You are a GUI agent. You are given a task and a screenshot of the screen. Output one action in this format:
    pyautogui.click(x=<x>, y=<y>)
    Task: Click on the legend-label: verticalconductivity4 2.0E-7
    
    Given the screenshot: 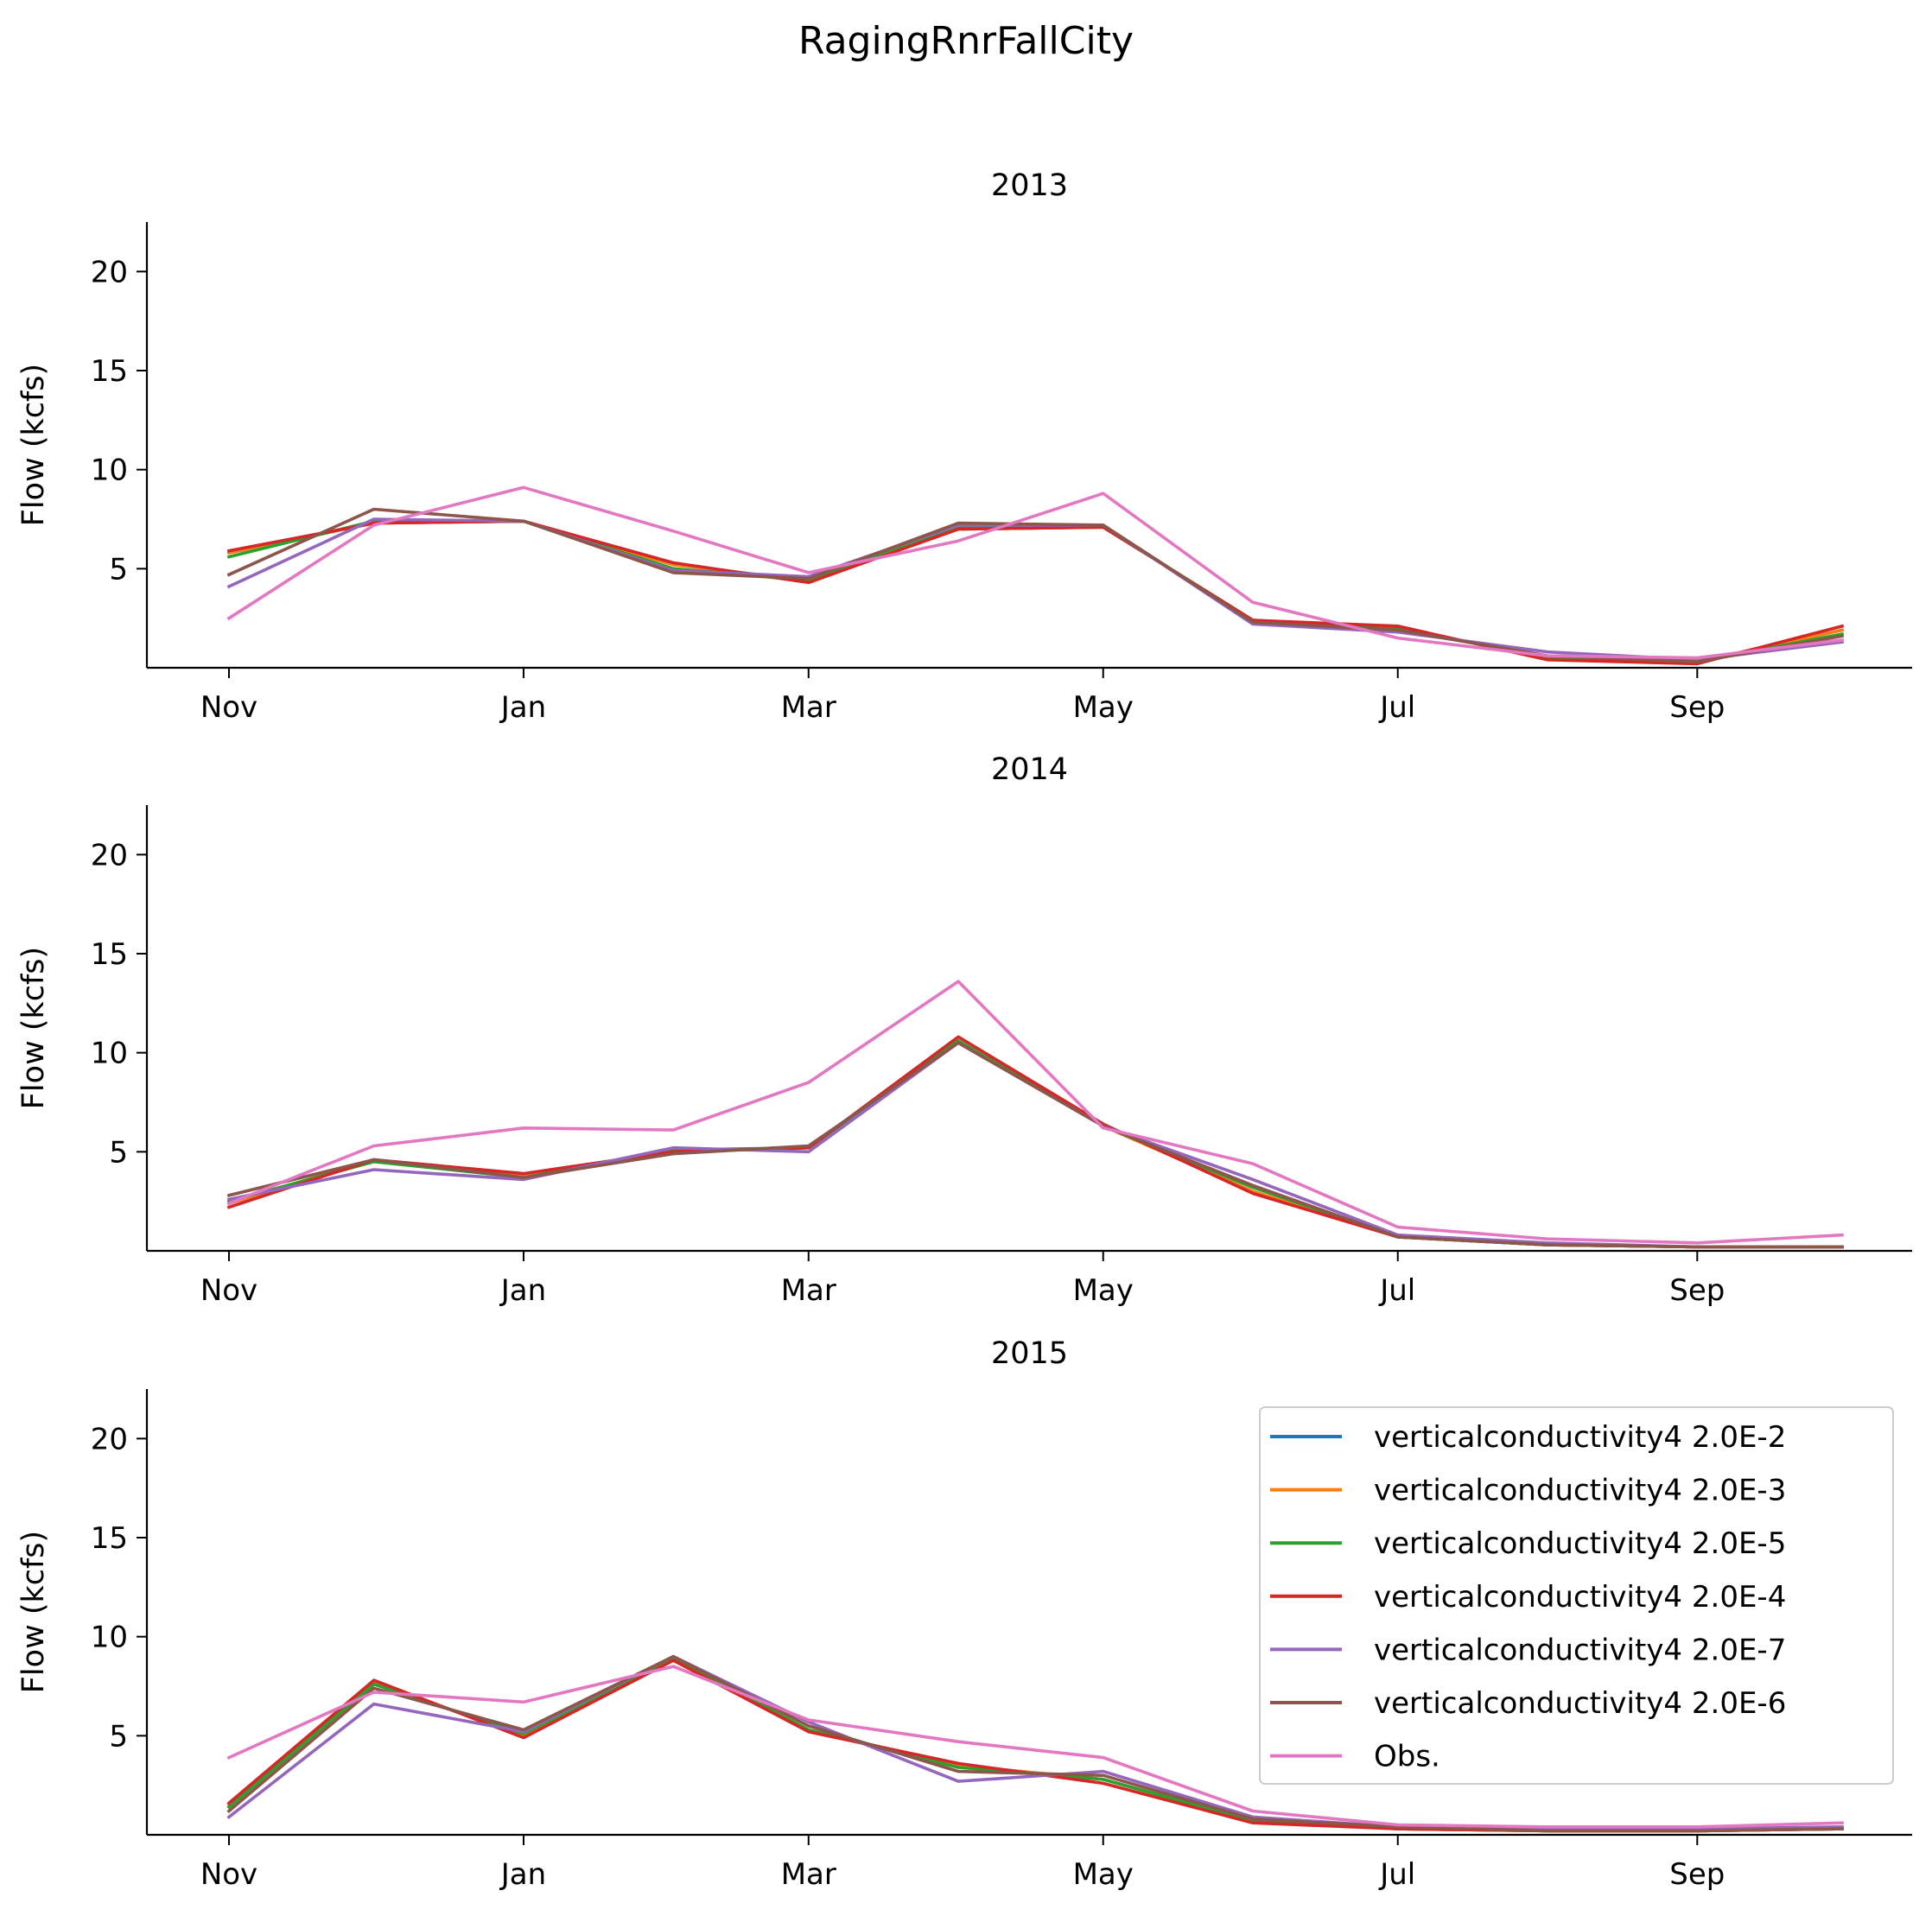 What is the action you would take?
    pyautogui.click(x=1580, y=1650)
    